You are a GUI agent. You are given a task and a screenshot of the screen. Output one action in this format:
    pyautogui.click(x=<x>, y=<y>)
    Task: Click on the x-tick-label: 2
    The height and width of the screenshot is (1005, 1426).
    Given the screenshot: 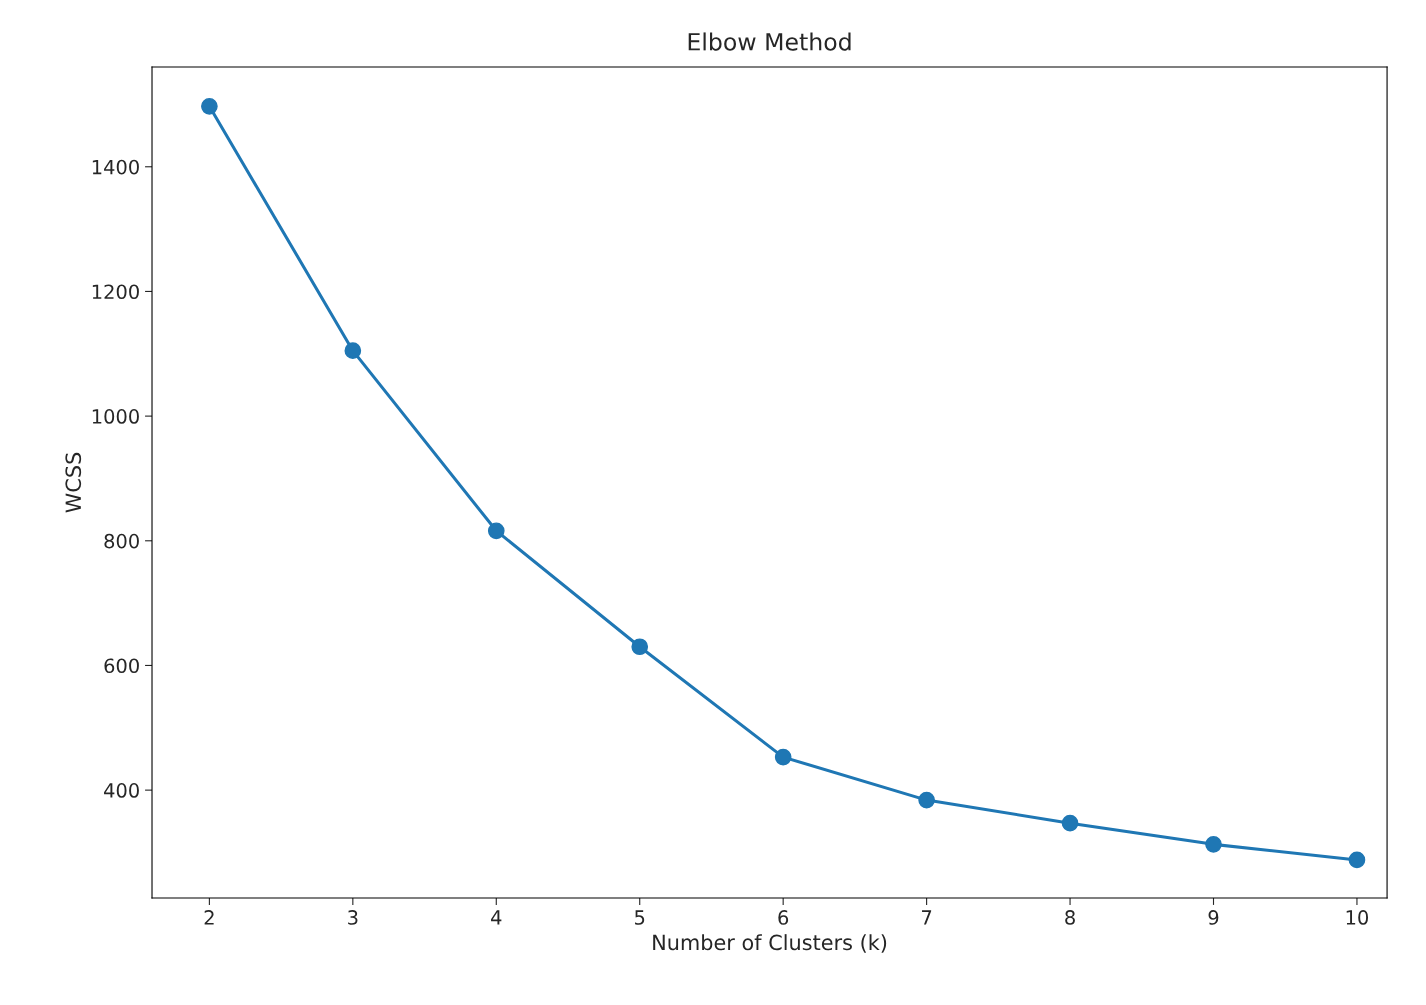 What is the action you would take?
    pyautogui.click(x=209, y=917)
    